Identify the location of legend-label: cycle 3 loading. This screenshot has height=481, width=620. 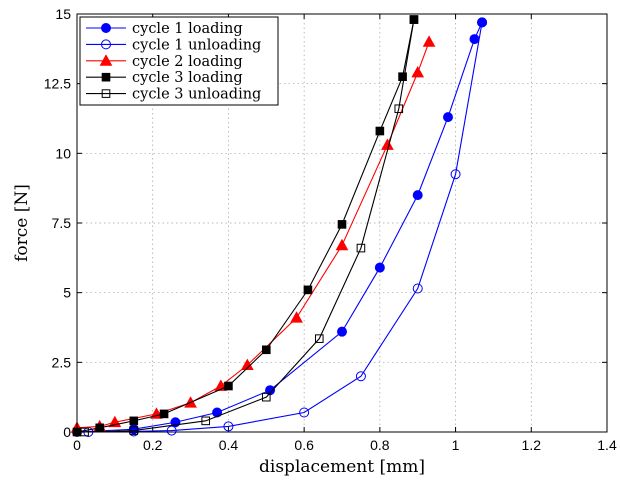
(187, 78).